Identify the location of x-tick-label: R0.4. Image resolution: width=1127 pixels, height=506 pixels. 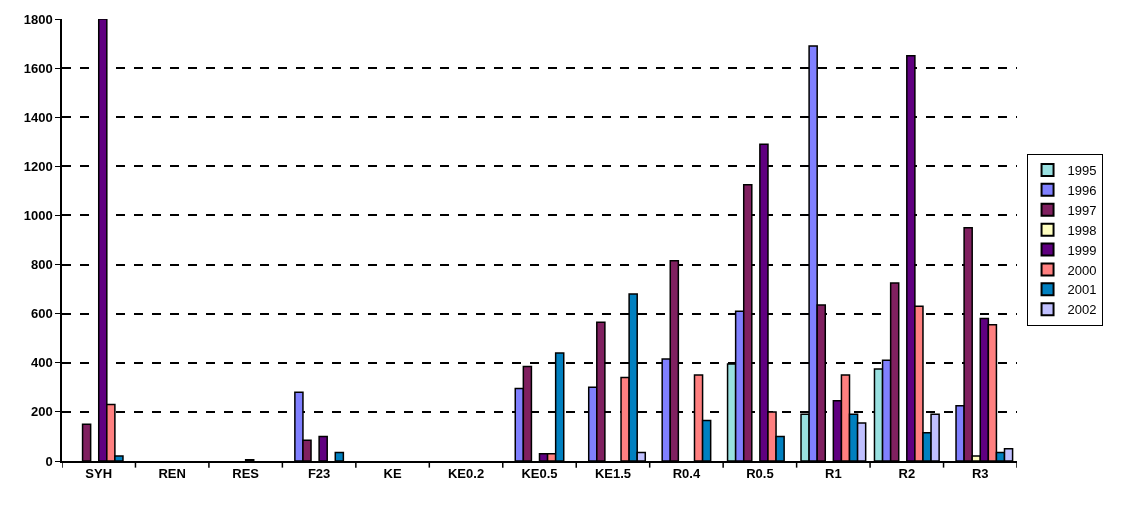
(686, 474).